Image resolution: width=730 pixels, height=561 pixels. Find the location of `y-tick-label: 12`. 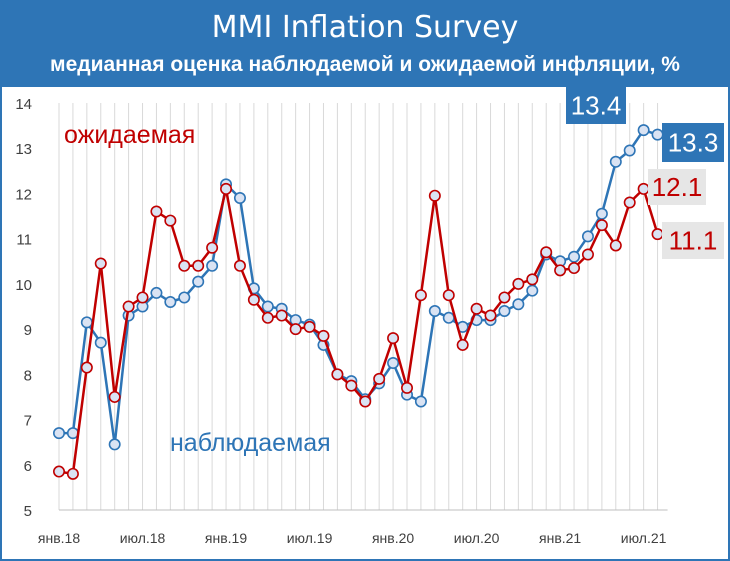

y-tick-label: 12 is located at coordinates (23, 194).